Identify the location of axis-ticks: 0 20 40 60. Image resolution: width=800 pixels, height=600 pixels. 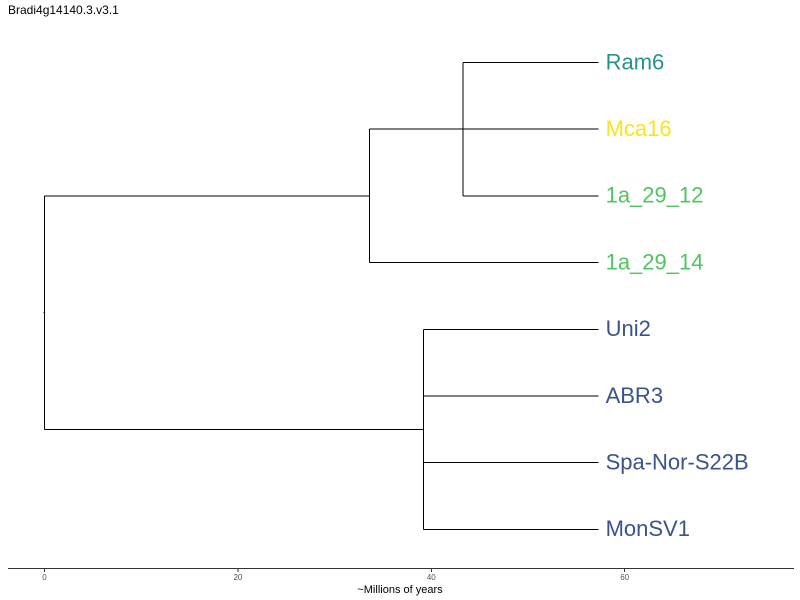
(336, 575).